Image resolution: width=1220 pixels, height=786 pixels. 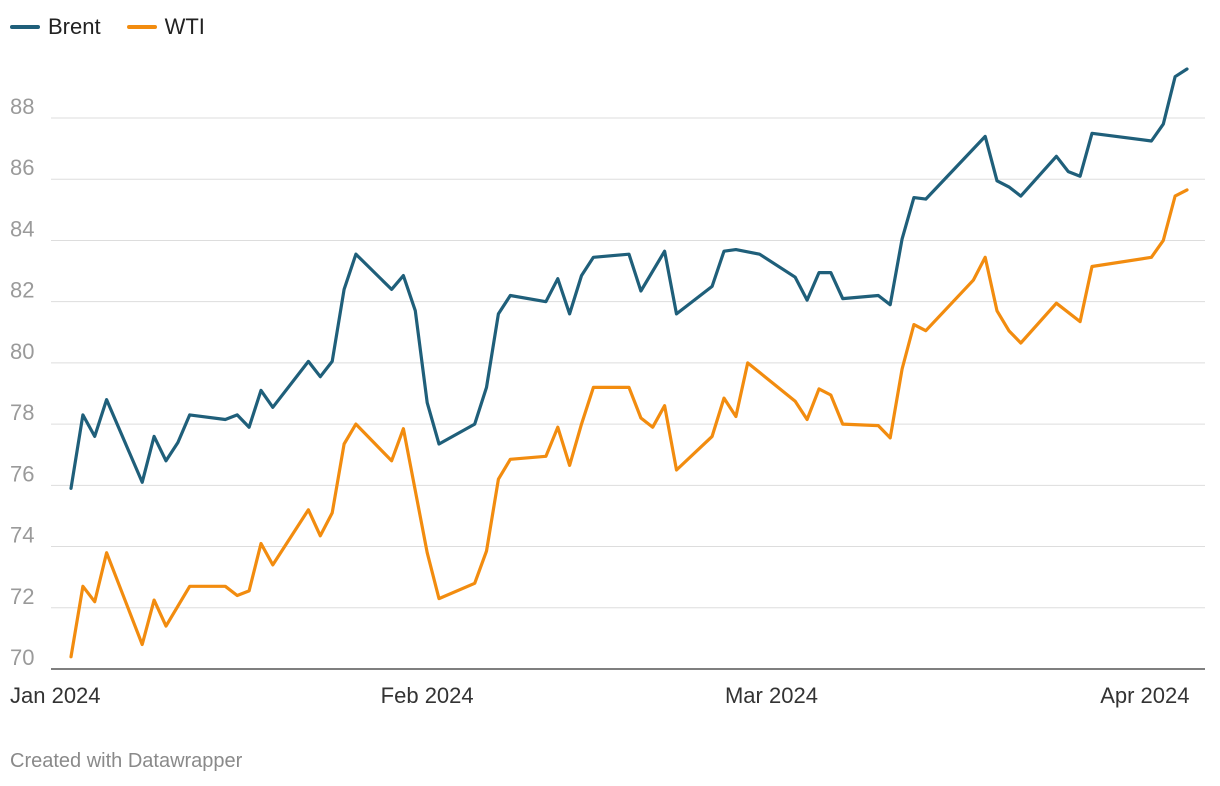 What do you see at coordinates (22, 535) in the screenshot?
I see `y-tick-label-74: 74` at bounding box center [22, 535].